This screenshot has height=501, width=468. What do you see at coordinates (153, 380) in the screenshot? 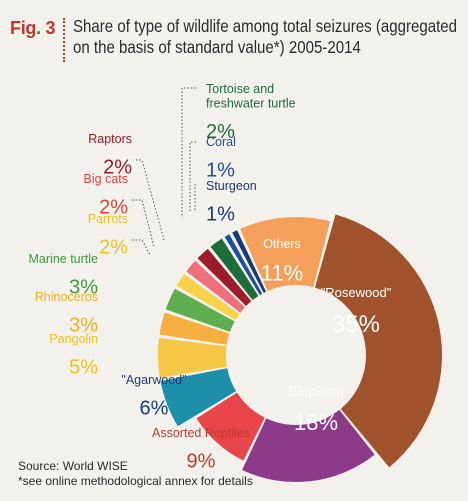
I see `slice-name-agarwood: "Agarwood"` at bounding box center [153, 380].